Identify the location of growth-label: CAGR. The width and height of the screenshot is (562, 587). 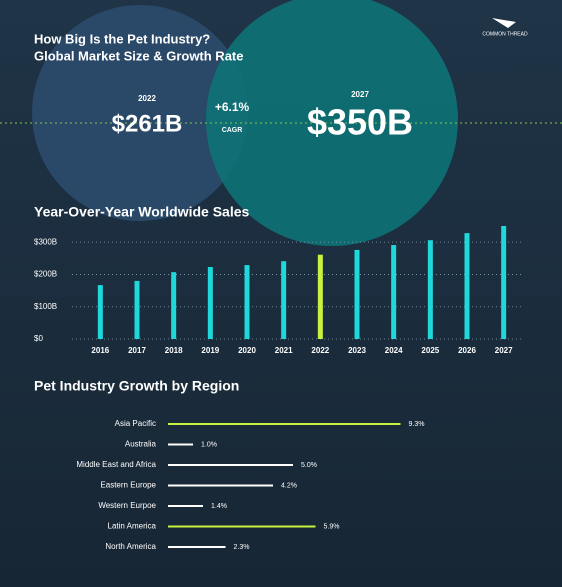
(232, 130).